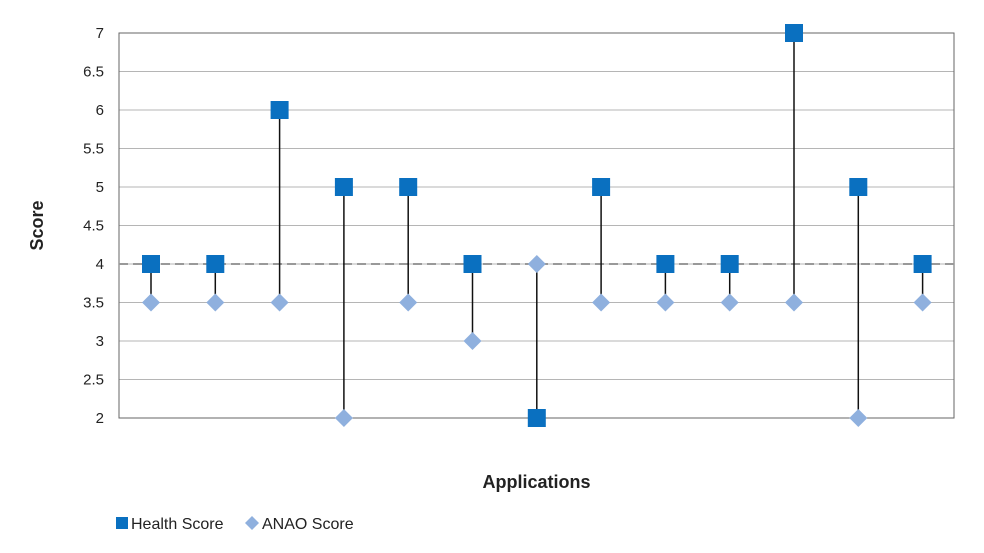  I want to click on y-tick-label: 5, so click(100, 187).